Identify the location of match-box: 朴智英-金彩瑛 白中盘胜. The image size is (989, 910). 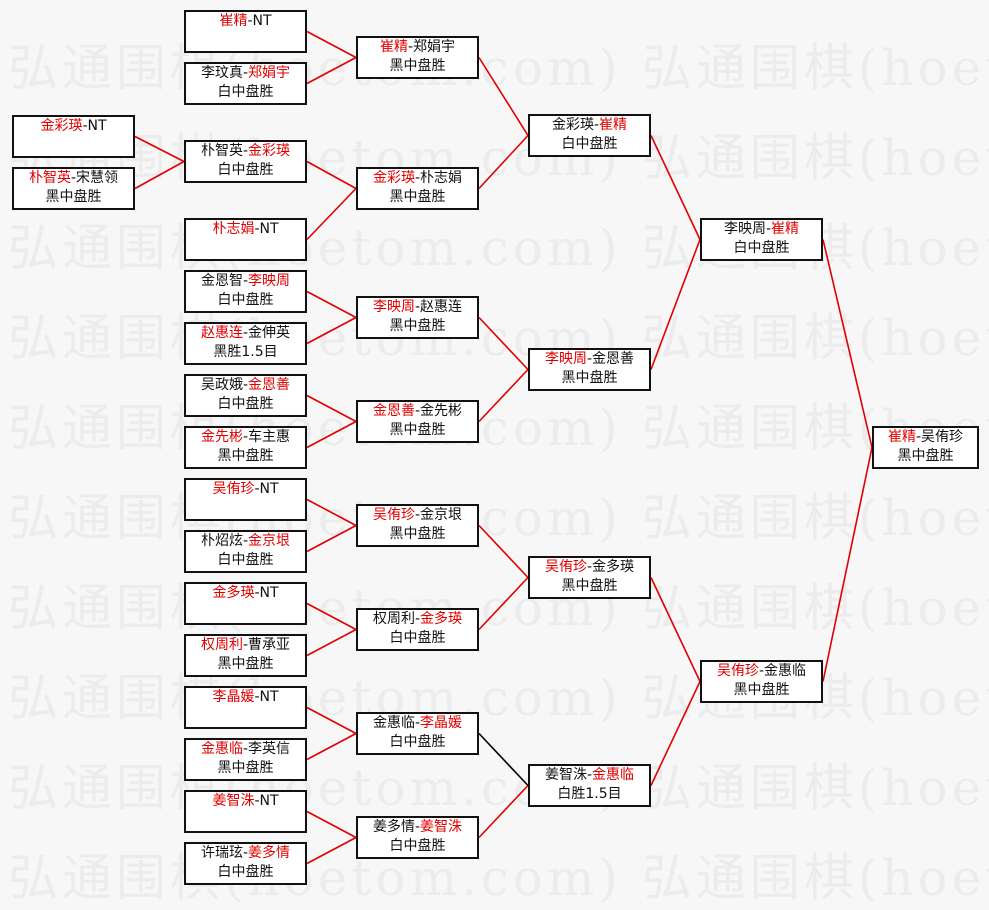
(245, 161).